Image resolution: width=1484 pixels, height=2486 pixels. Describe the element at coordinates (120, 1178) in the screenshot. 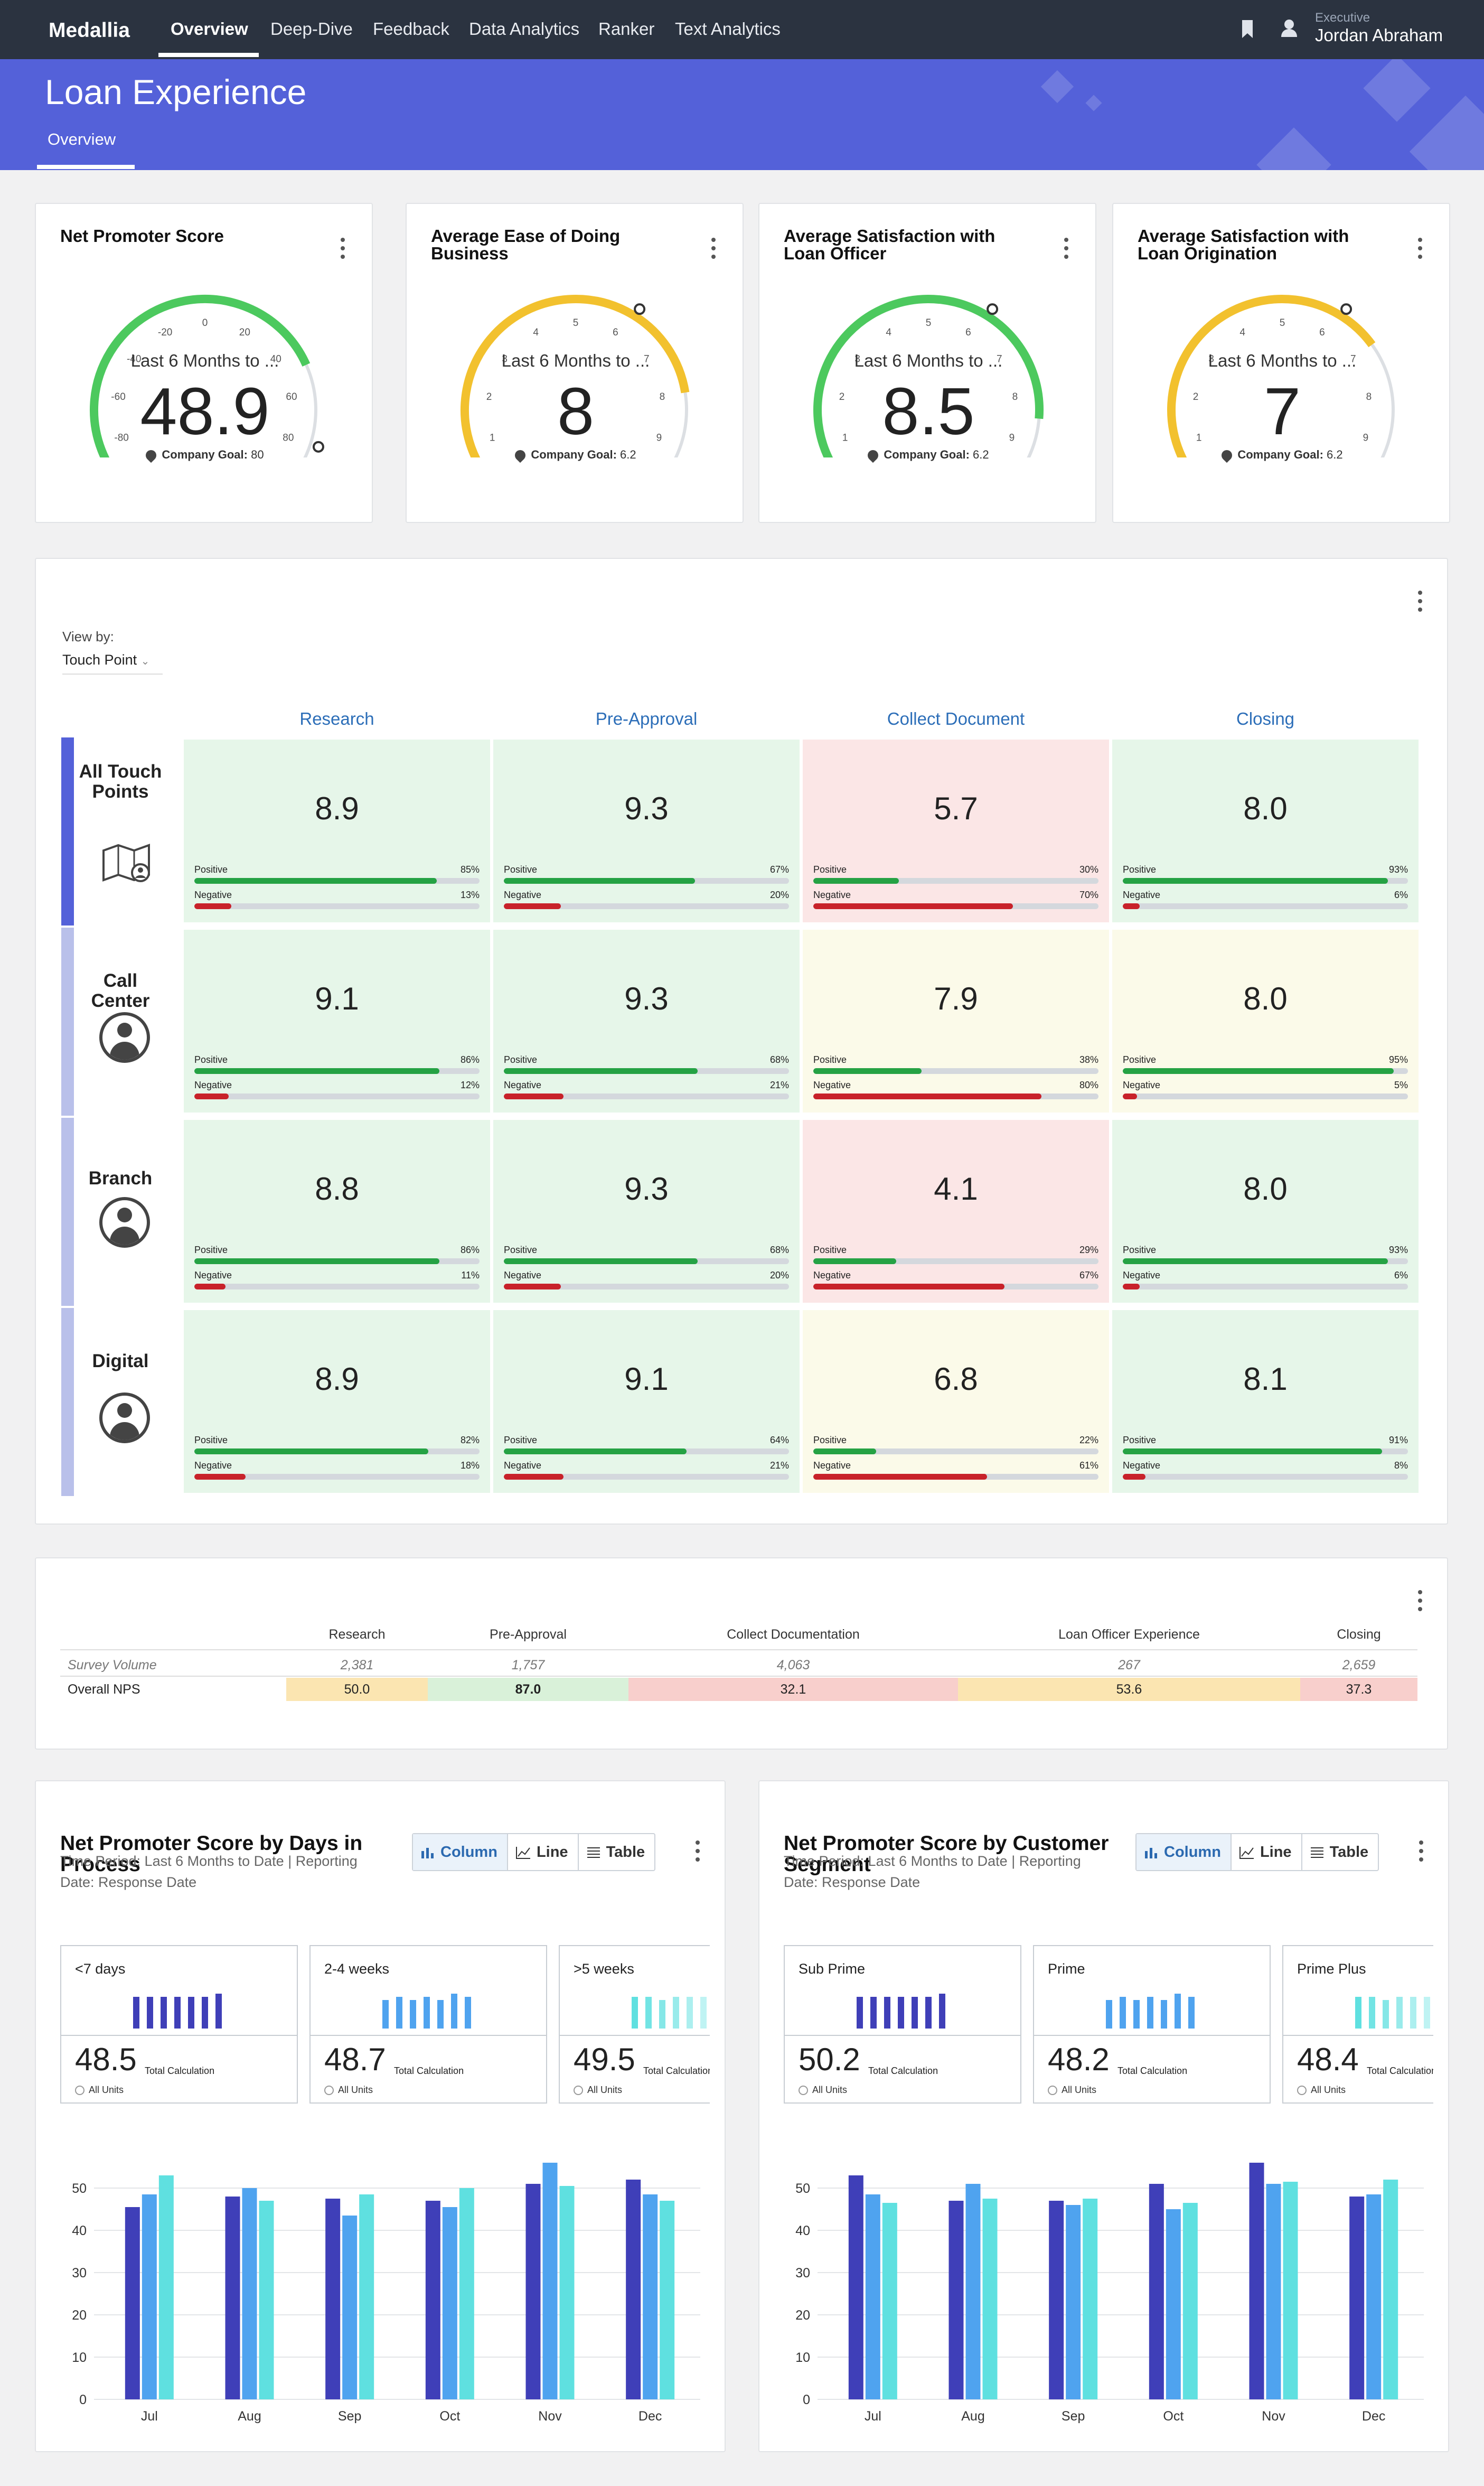

I see `heatmap-row-label: Branch` at that location.